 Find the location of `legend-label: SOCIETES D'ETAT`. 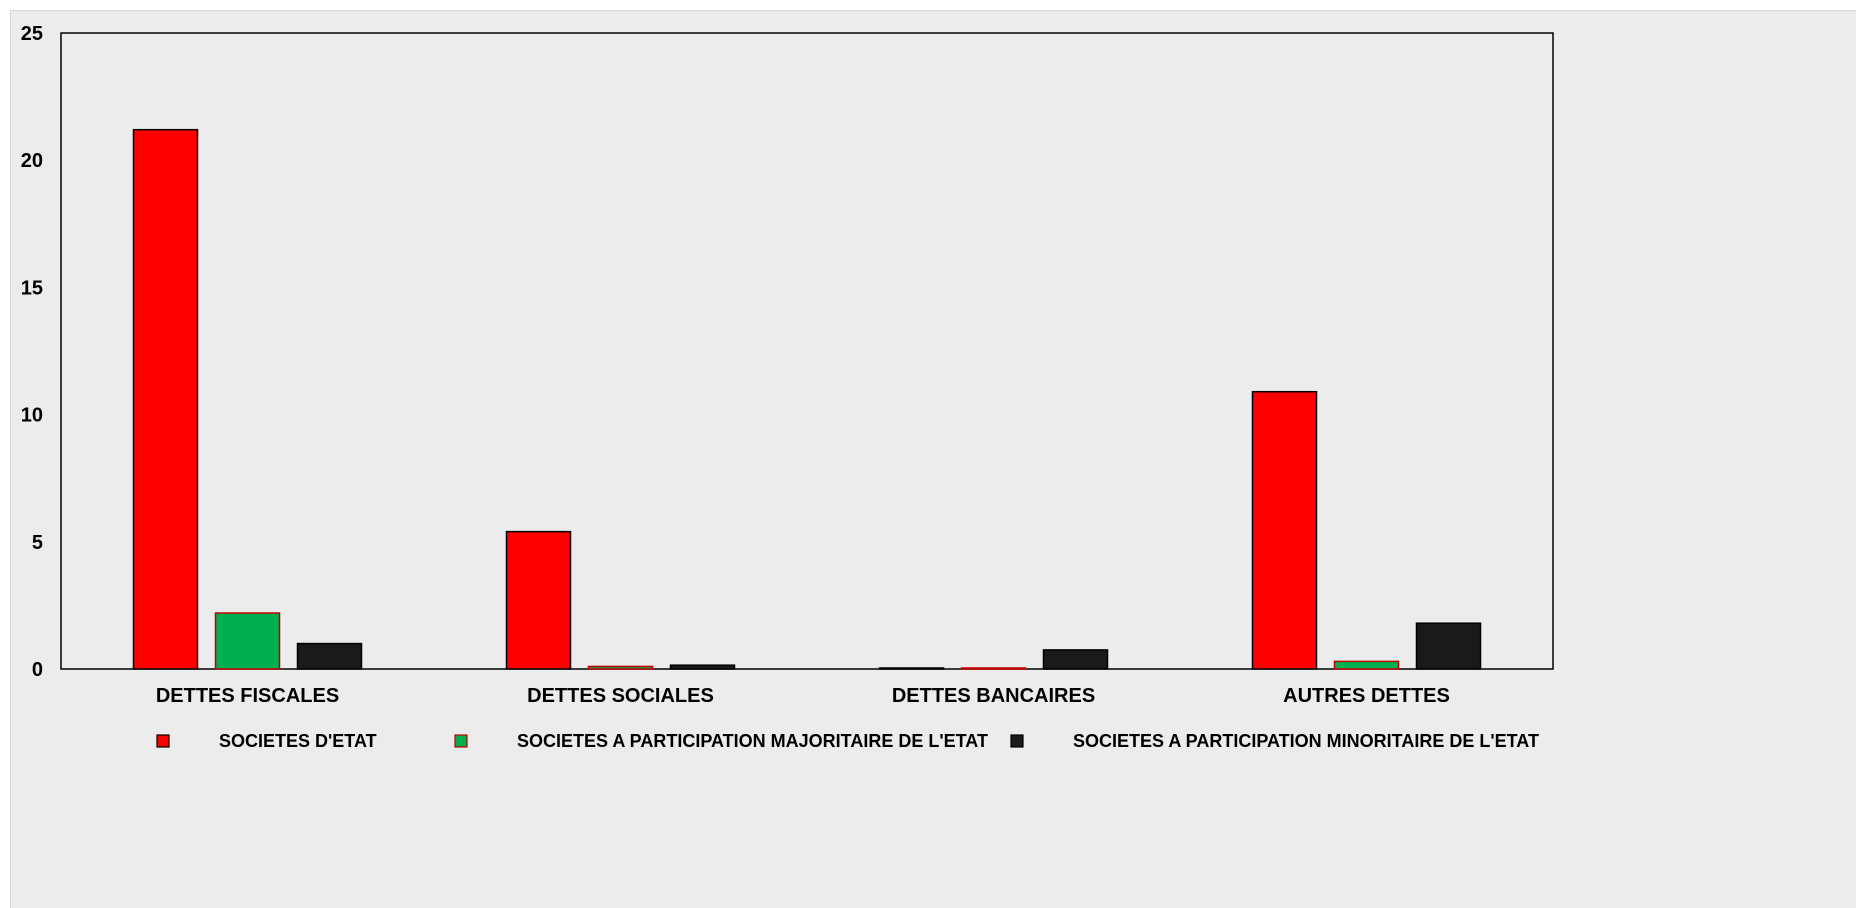

legend-label: SOCIETES D'ETAT is located at coordinates (298, 741).